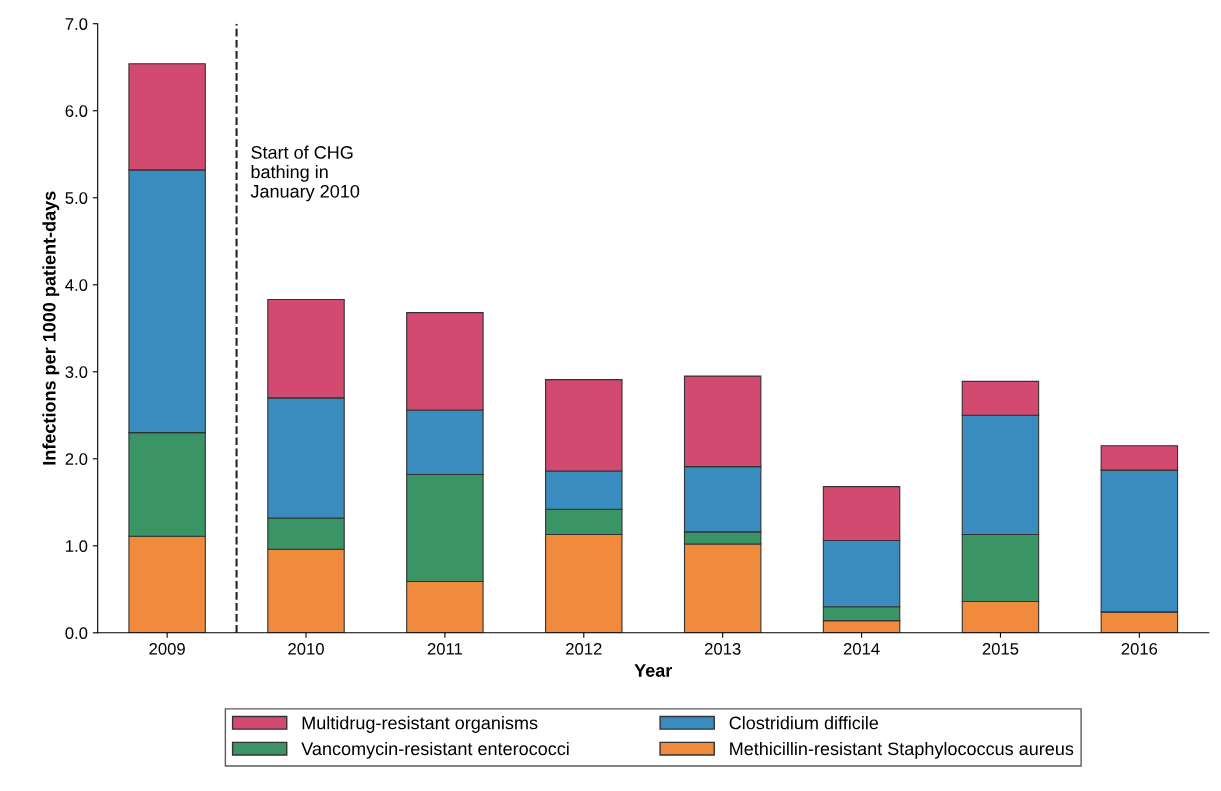 This screenshot has height=791, width=1221. What do you see at coordinates (167, 648) in the screenshot?
I see `x-tick-label: 2009` at bounding box center [167, 648].